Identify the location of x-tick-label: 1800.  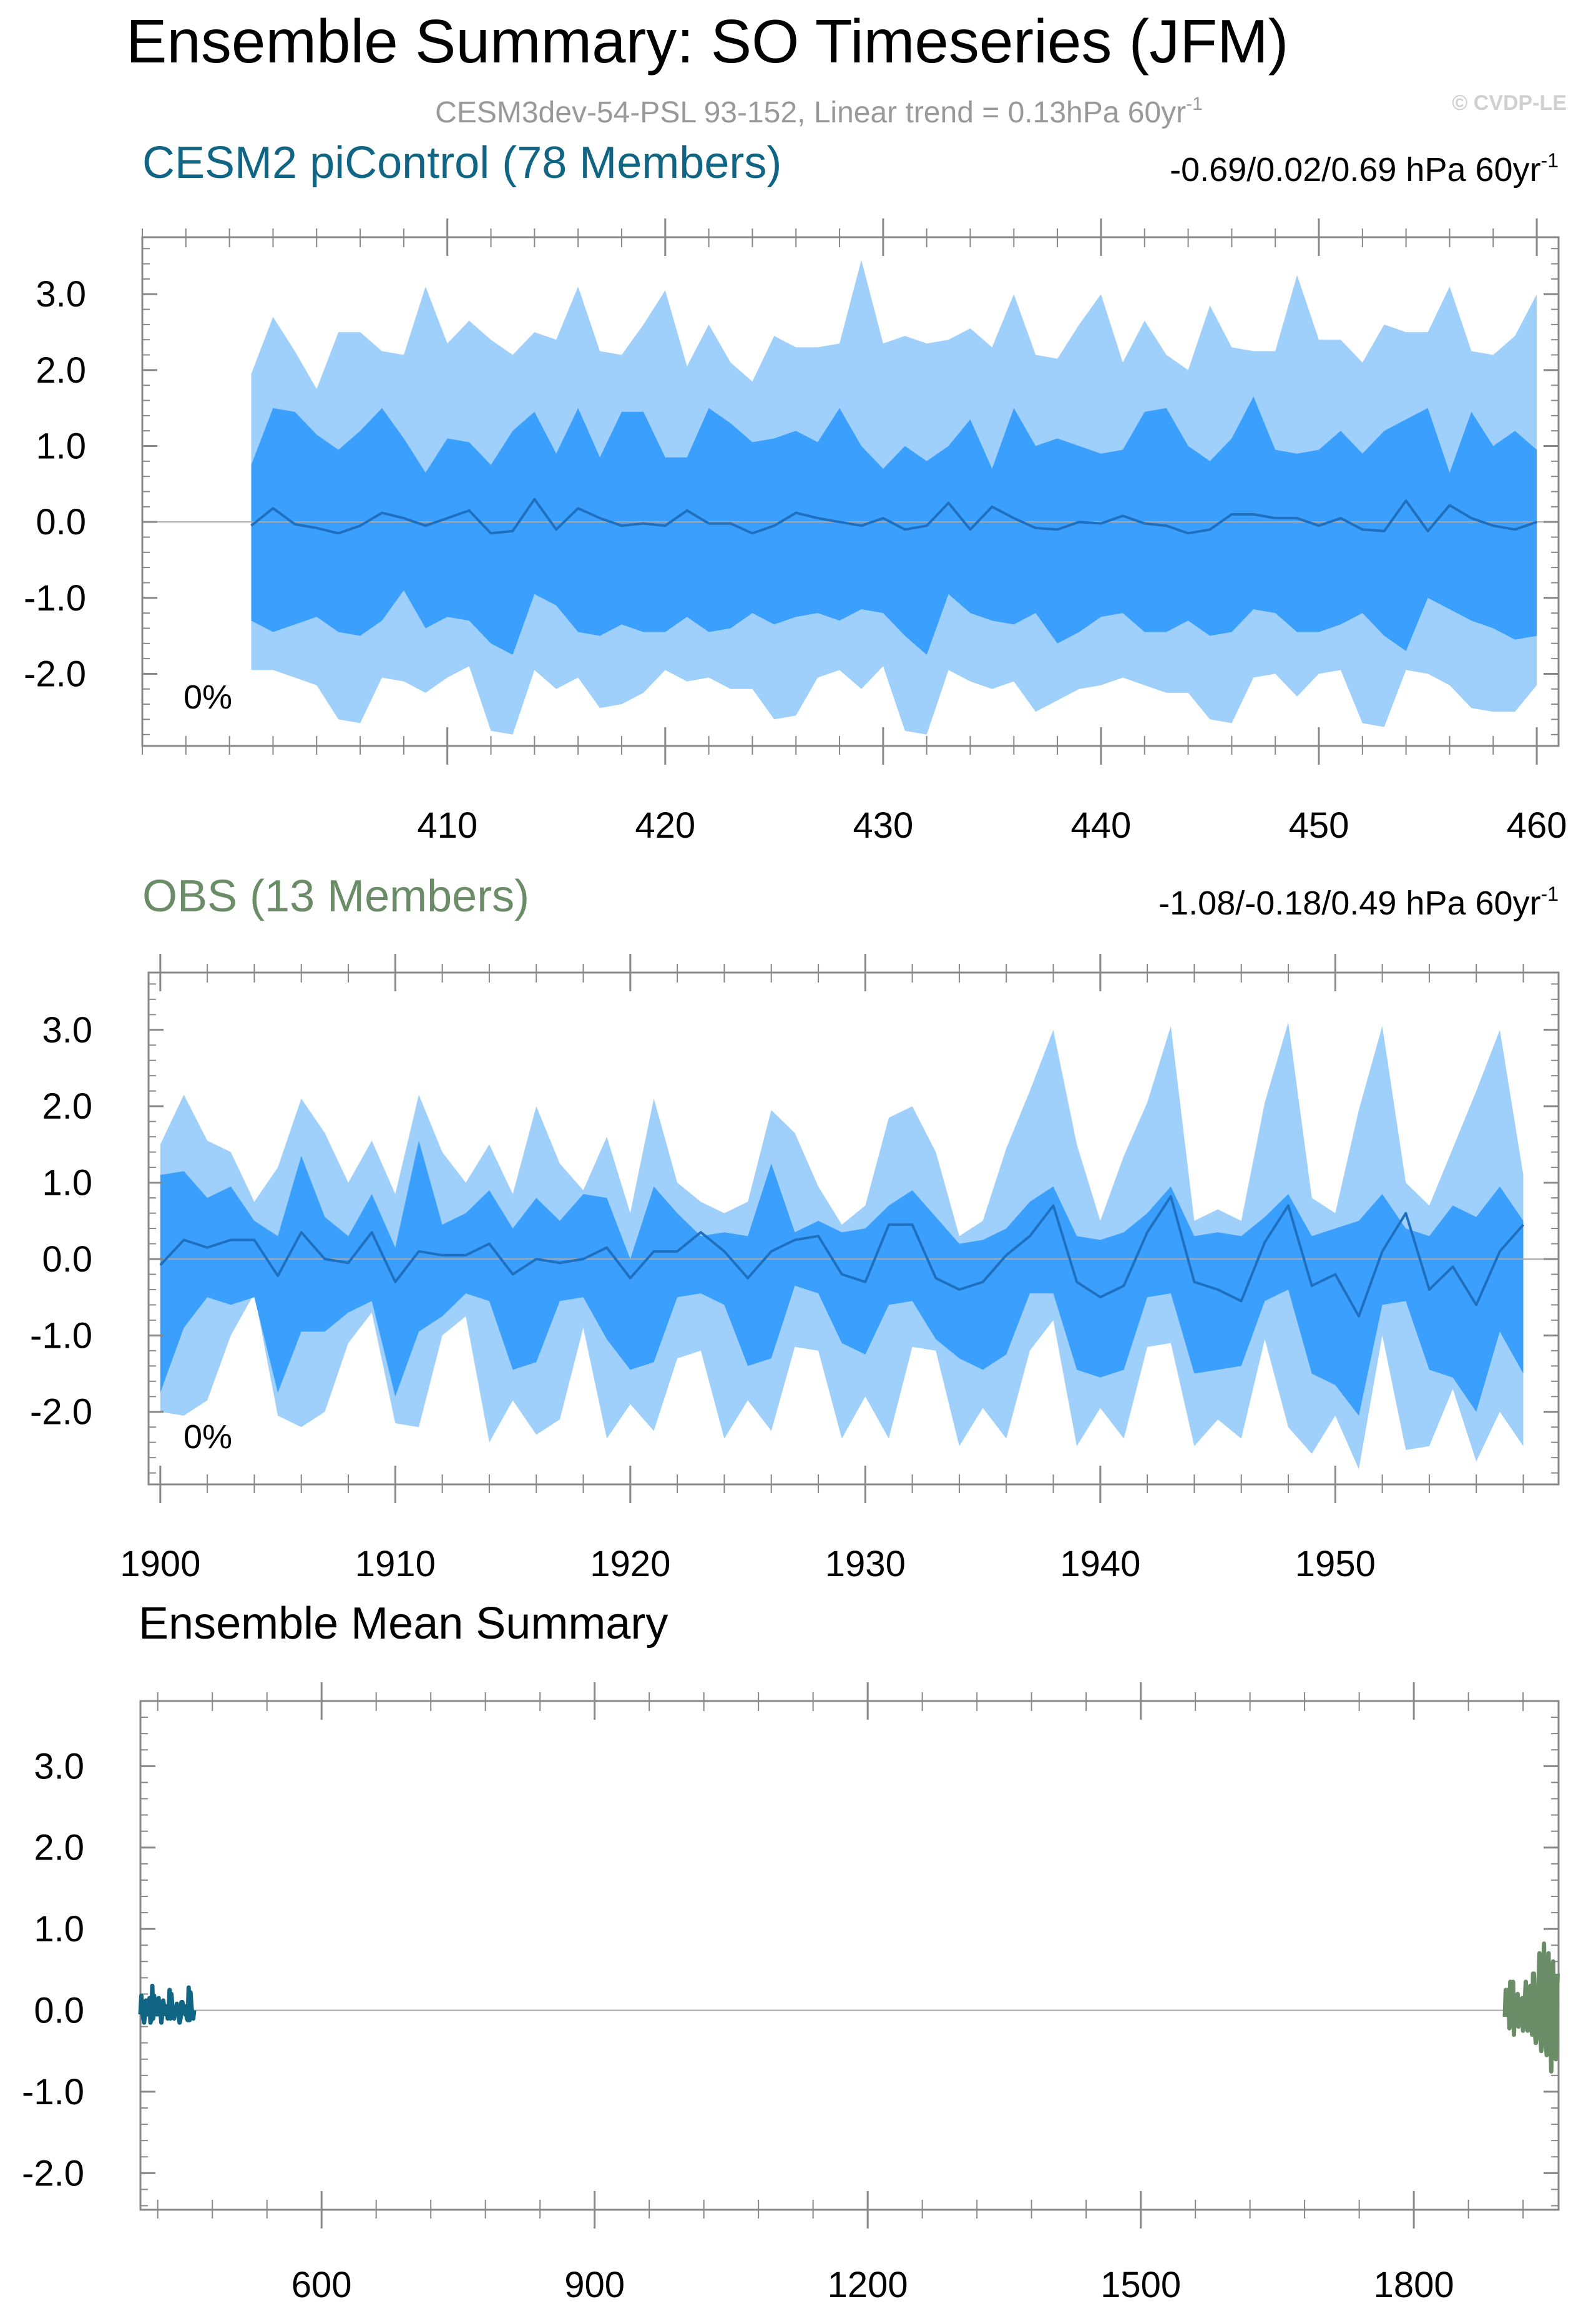
(1414, 2285).